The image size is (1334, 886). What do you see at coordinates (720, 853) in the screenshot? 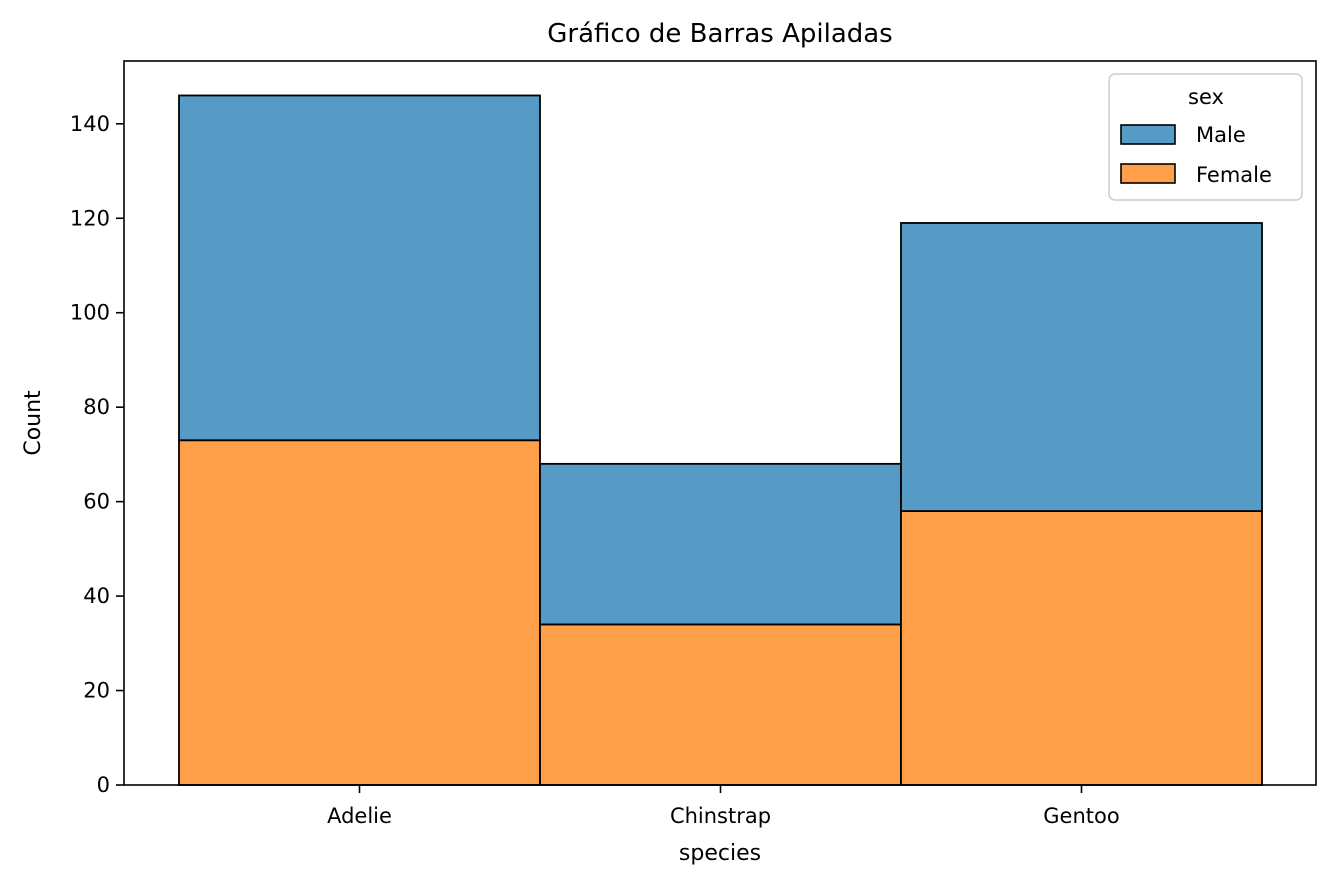
I see `x-axis-label: species` at bounding box center [720, 853].